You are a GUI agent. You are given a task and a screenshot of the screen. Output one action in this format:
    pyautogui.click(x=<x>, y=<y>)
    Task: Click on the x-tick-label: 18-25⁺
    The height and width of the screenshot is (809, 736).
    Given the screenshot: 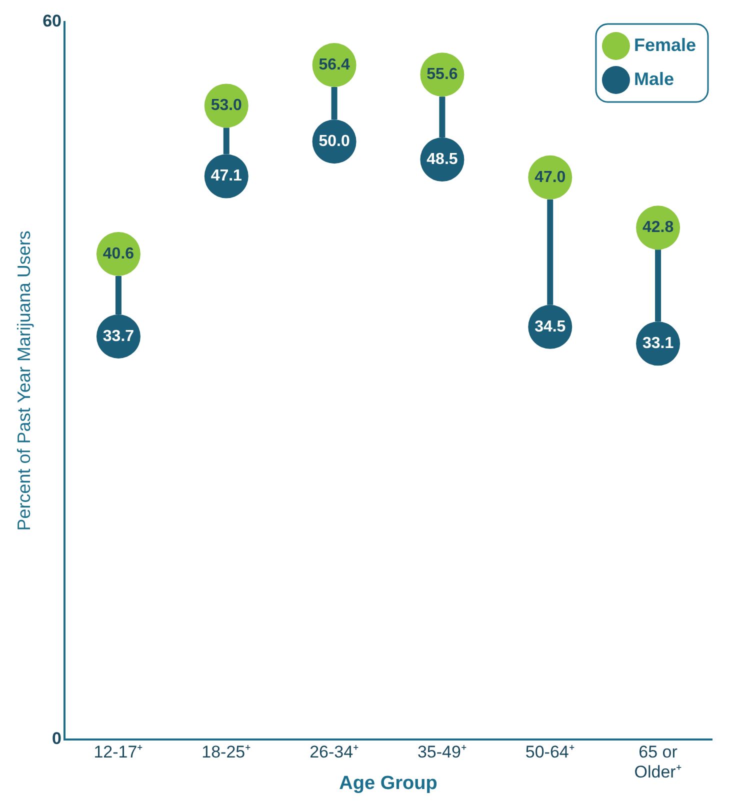 What is the action you would take?
    pyautogui.click(x=227, y=752)
    